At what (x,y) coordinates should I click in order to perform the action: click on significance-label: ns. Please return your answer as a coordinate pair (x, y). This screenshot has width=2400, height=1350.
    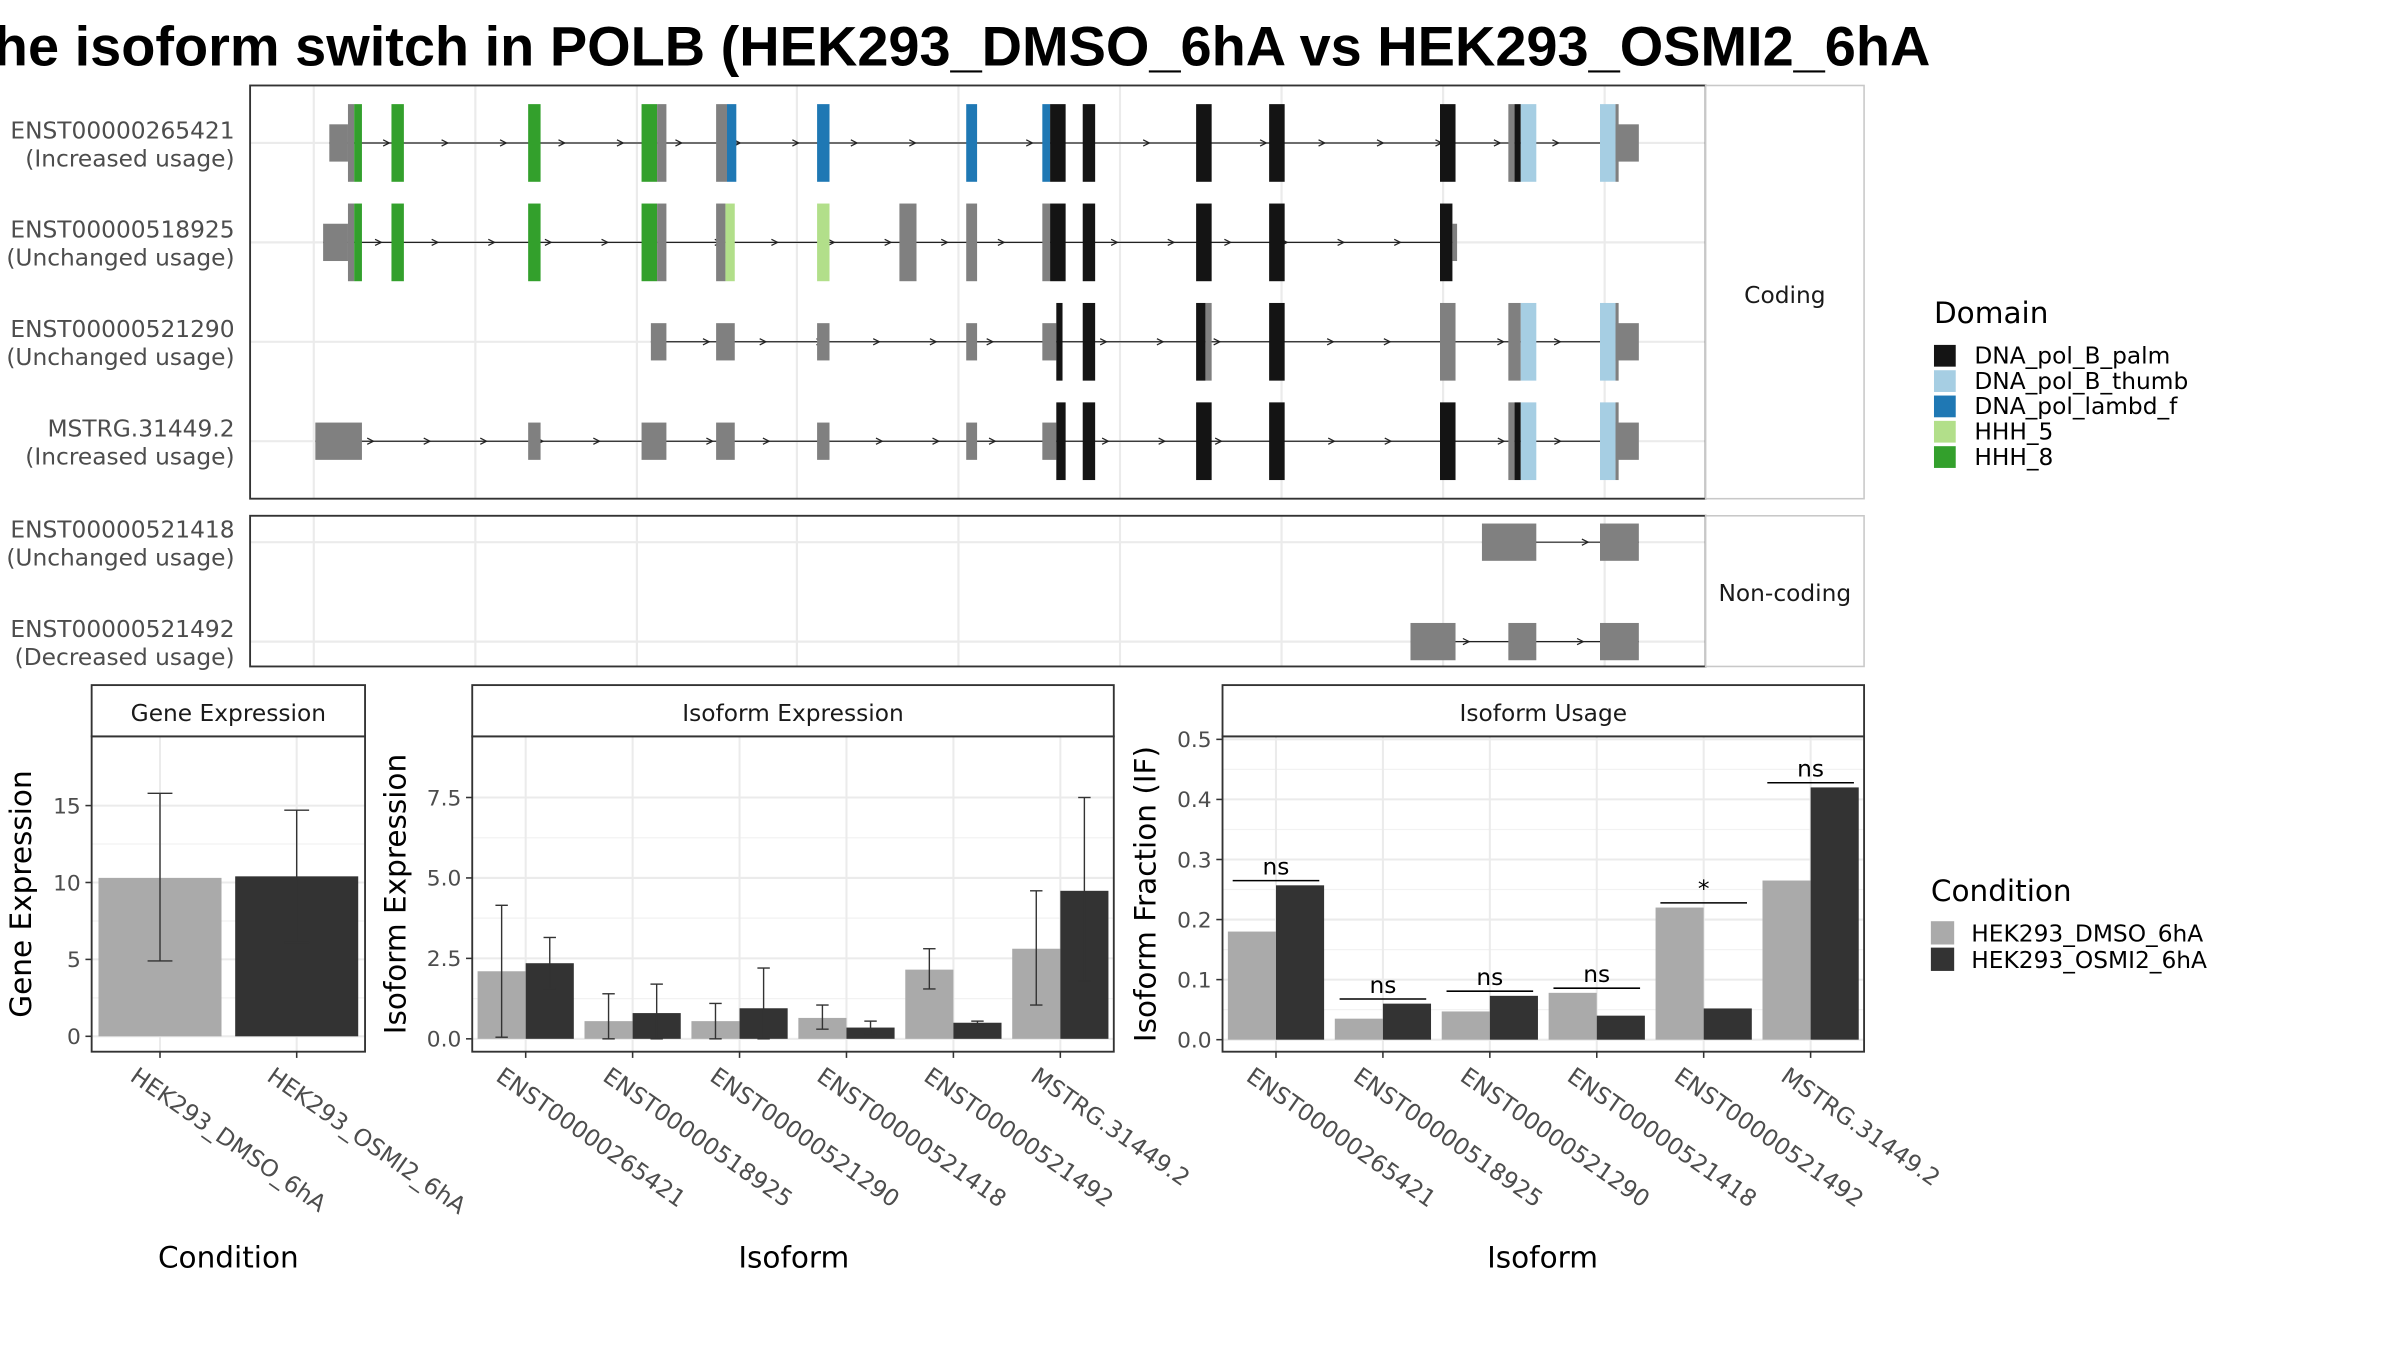
    Looking at the image, I should click on (1810, 769).